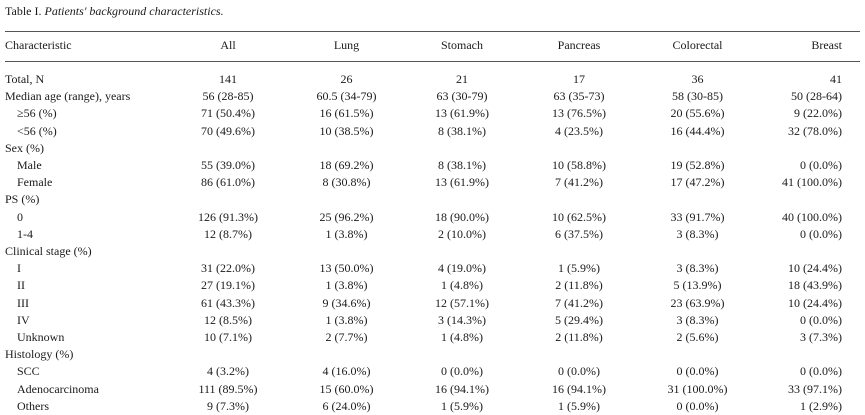  I want to click on row-label: II, so click(21, 285).